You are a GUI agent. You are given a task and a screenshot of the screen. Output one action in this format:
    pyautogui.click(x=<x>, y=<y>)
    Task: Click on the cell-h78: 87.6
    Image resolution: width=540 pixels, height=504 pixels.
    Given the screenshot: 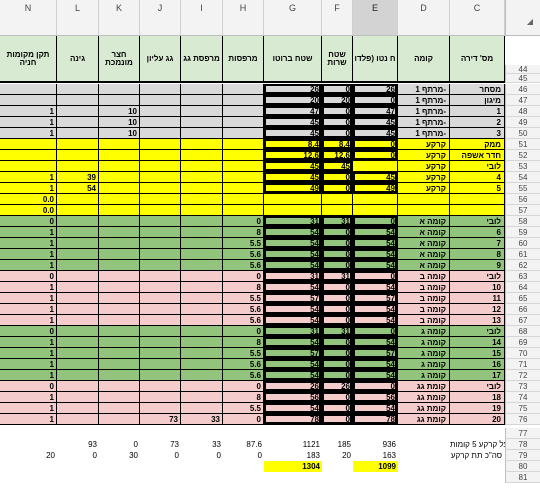 What is the action you would take?
    pyautogui.click(x=243, y=444)
    